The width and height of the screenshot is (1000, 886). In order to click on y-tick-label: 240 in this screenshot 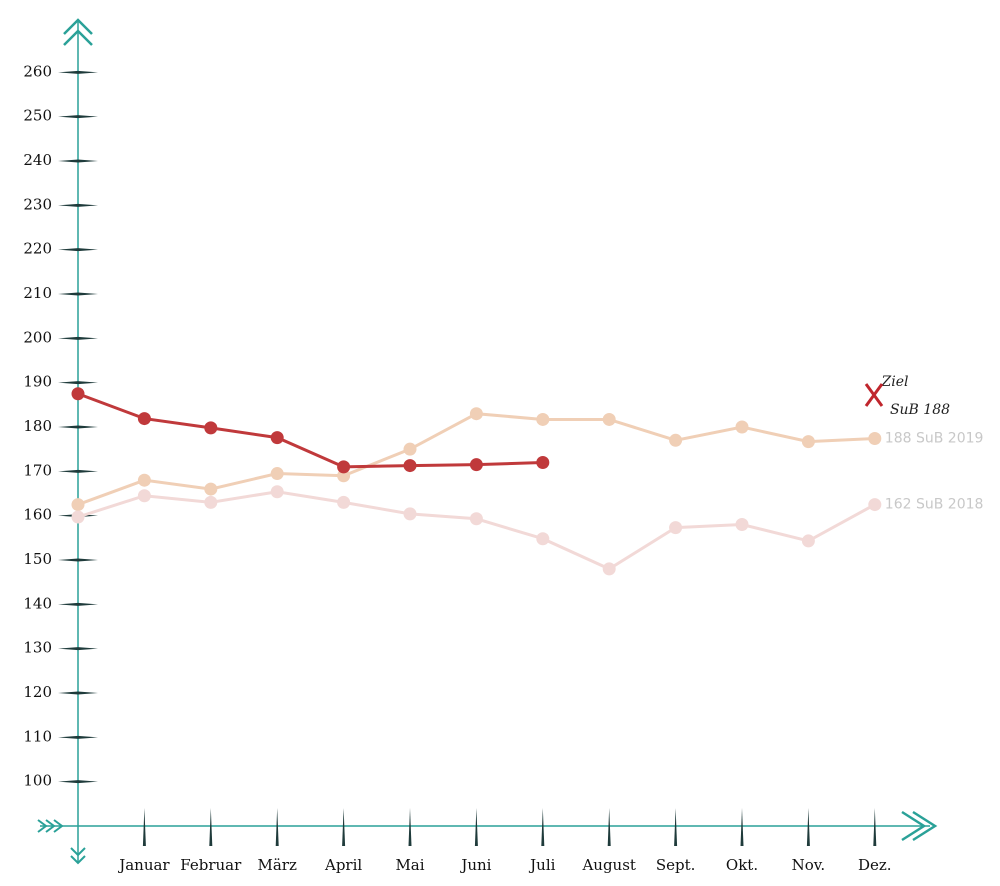, I will do `click(37, 160)`.